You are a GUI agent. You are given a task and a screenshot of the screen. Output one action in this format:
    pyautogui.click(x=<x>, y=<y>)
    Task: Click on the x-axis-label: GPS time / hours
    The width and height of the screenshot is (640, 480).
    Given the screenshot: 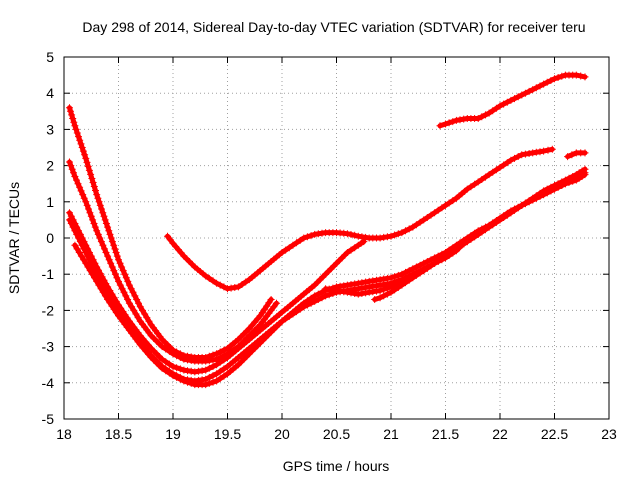 What is the action you would take?
    pyautogui.click(x=336, y=466)
    